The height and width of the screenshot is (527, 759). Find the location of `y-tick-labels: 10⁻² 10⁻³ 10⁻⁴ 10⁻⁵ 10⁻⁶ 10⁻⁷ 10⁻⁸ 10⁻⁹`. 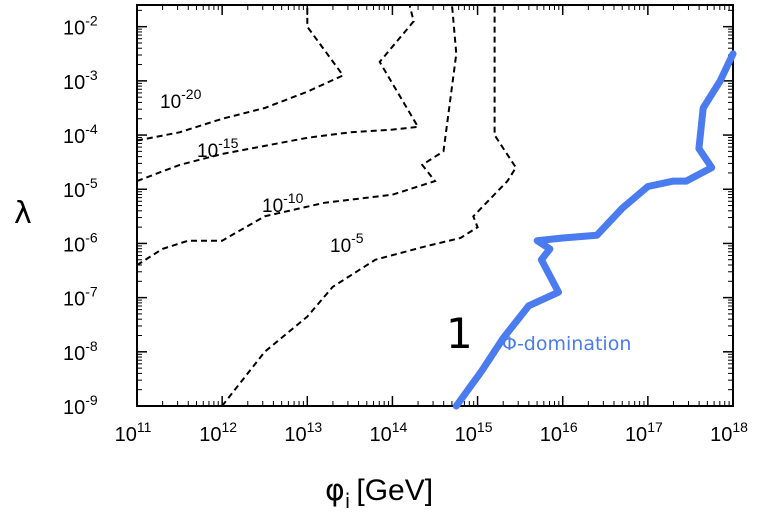

y-tick-labels: 10⁻² 10⁻³ 10⁻⁴ 10⁻⁵ 10⁻⁶ 10⁻⁷ 10⁻⁸ 10⁻⁹ is located at coordinates (80, 216).